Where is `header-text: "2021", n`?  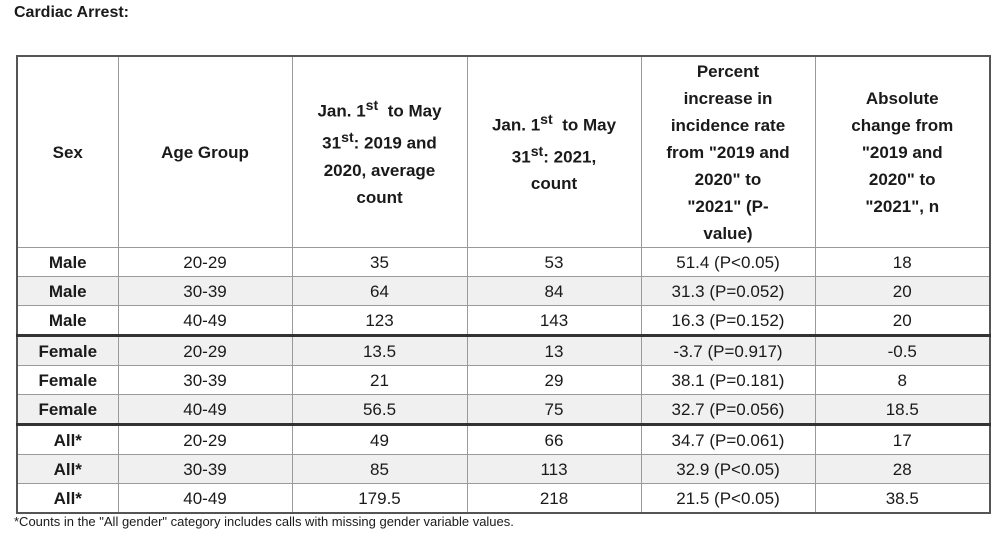
header-text: "2021", n is located at coordinates (902, 206).